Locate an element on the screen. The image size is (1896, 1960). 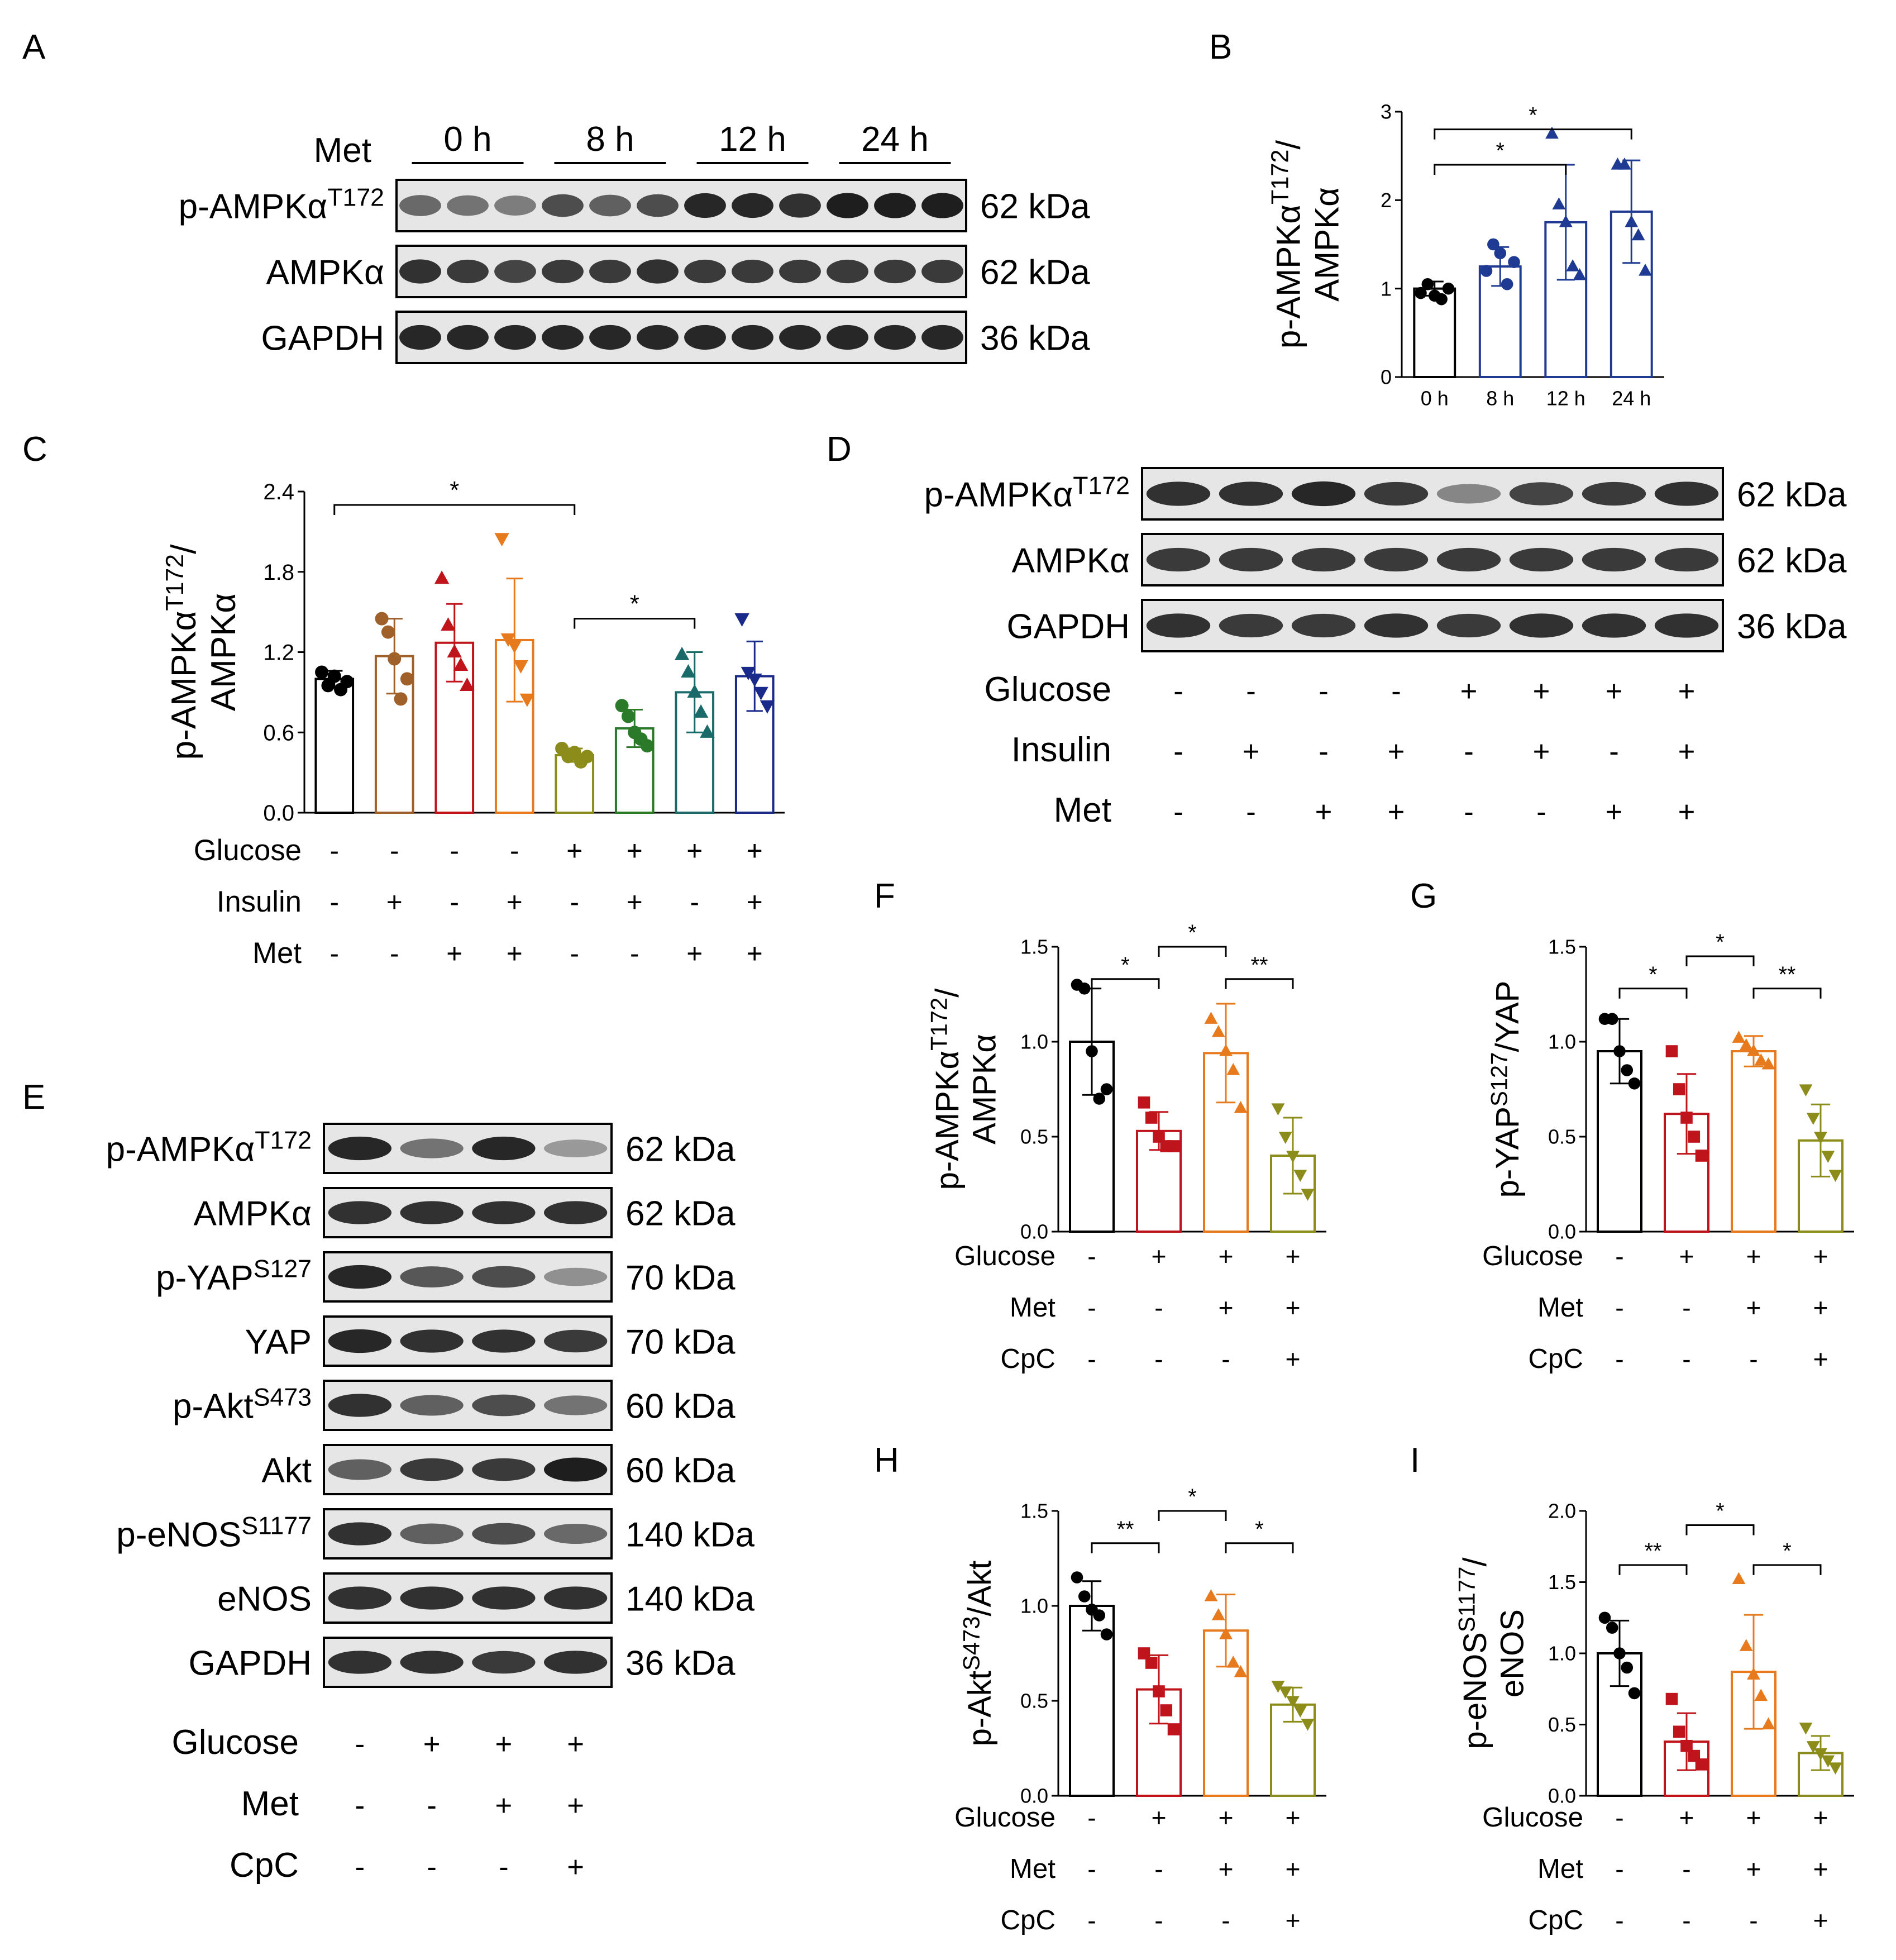
y-tick-label: 1.0 is located at coordinates (1034, 1042).